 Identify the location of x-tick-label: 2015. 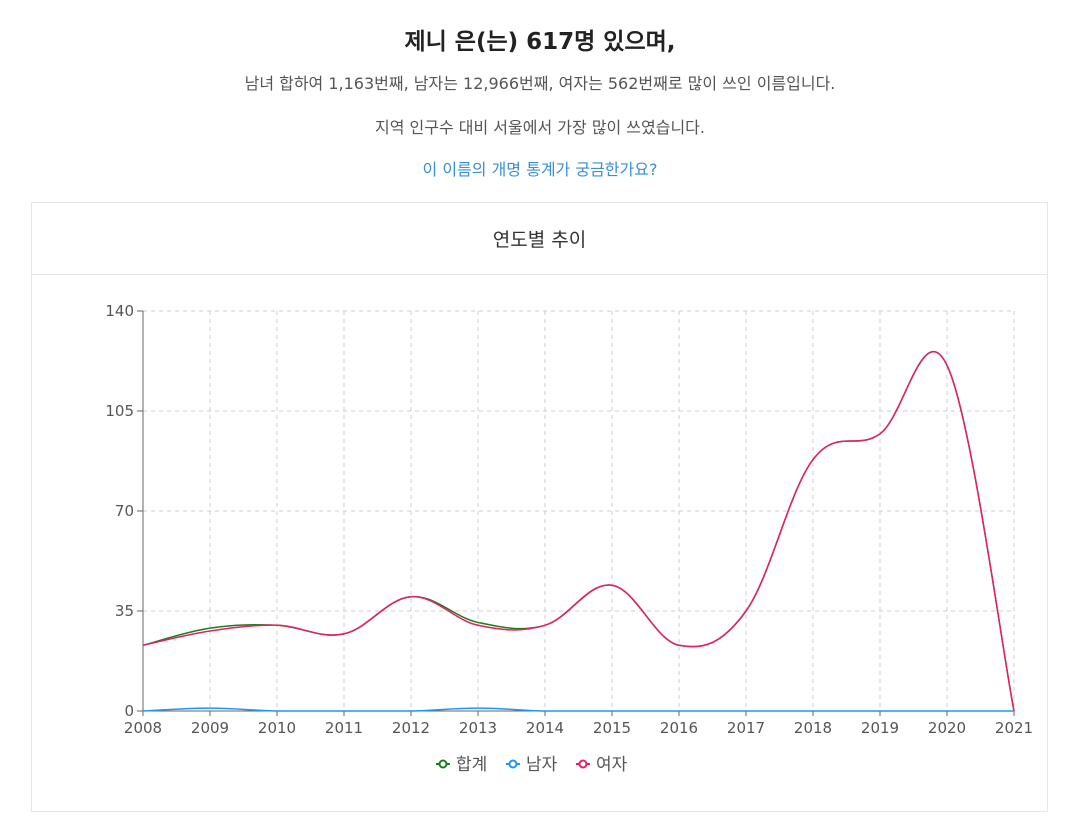
(612, 728).